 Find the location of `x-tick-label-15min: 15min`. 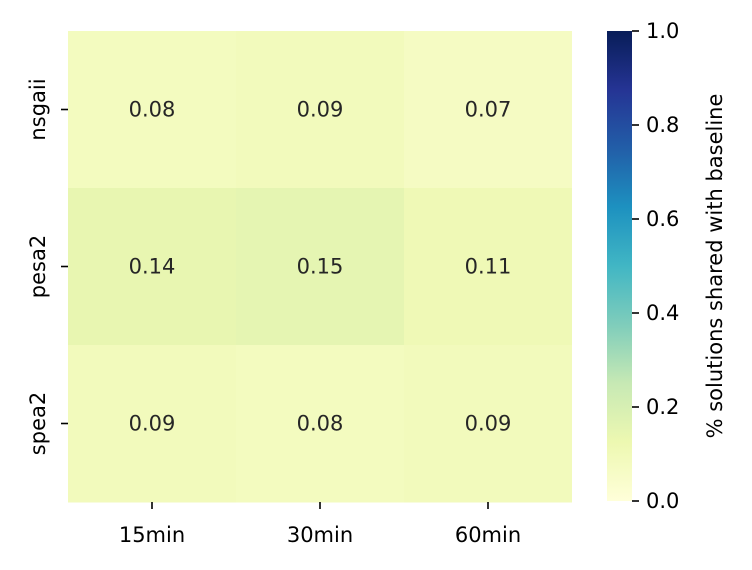

x-tick-label-15min: 15min is located at coordinates (152, 535).